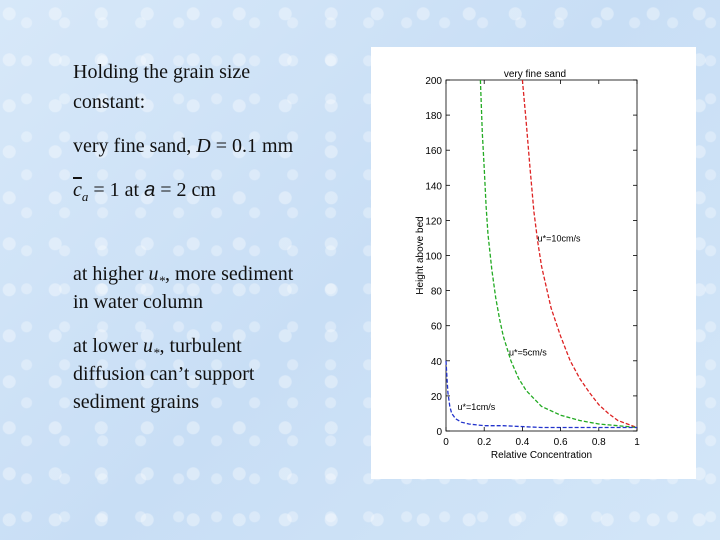 This screenshot has height=540, width=720. I want to click on series-label: u*=5cm/s, so click(528, 353).